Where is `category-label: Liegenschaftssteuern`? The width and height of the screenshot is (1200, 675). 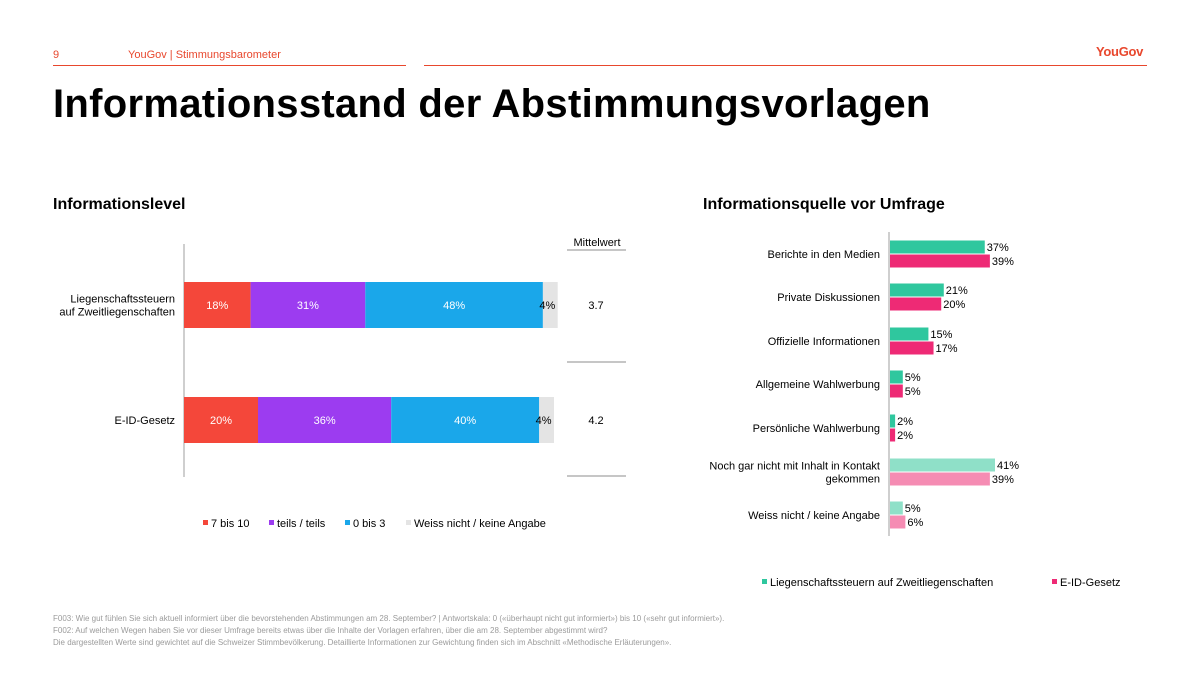 category-label: Liegenschaftssteuern is located at coordinates (122, 300).